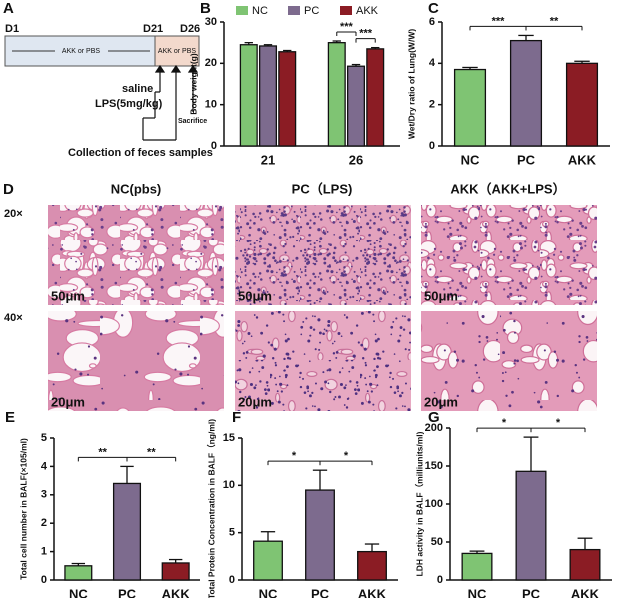  I want to click on y-tick-label: 3, so click(44, 495).